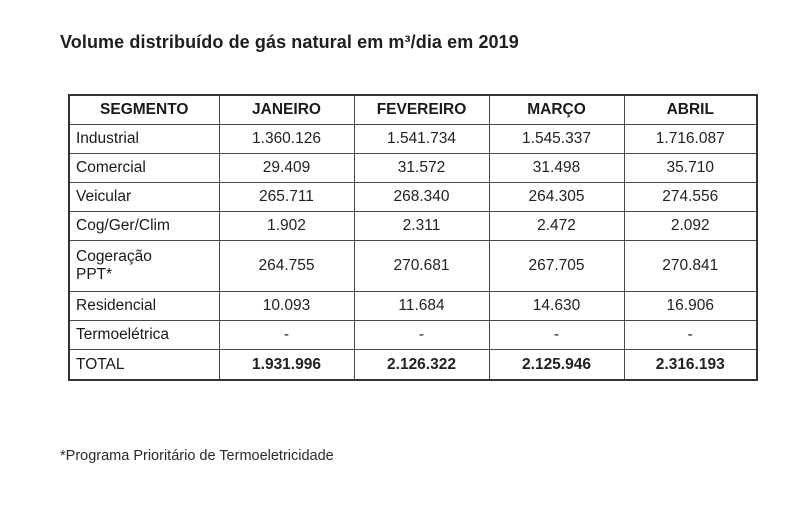  I want to click on table-row-termoeletrica: Termoelétrica - - - -, so click(413, 335).